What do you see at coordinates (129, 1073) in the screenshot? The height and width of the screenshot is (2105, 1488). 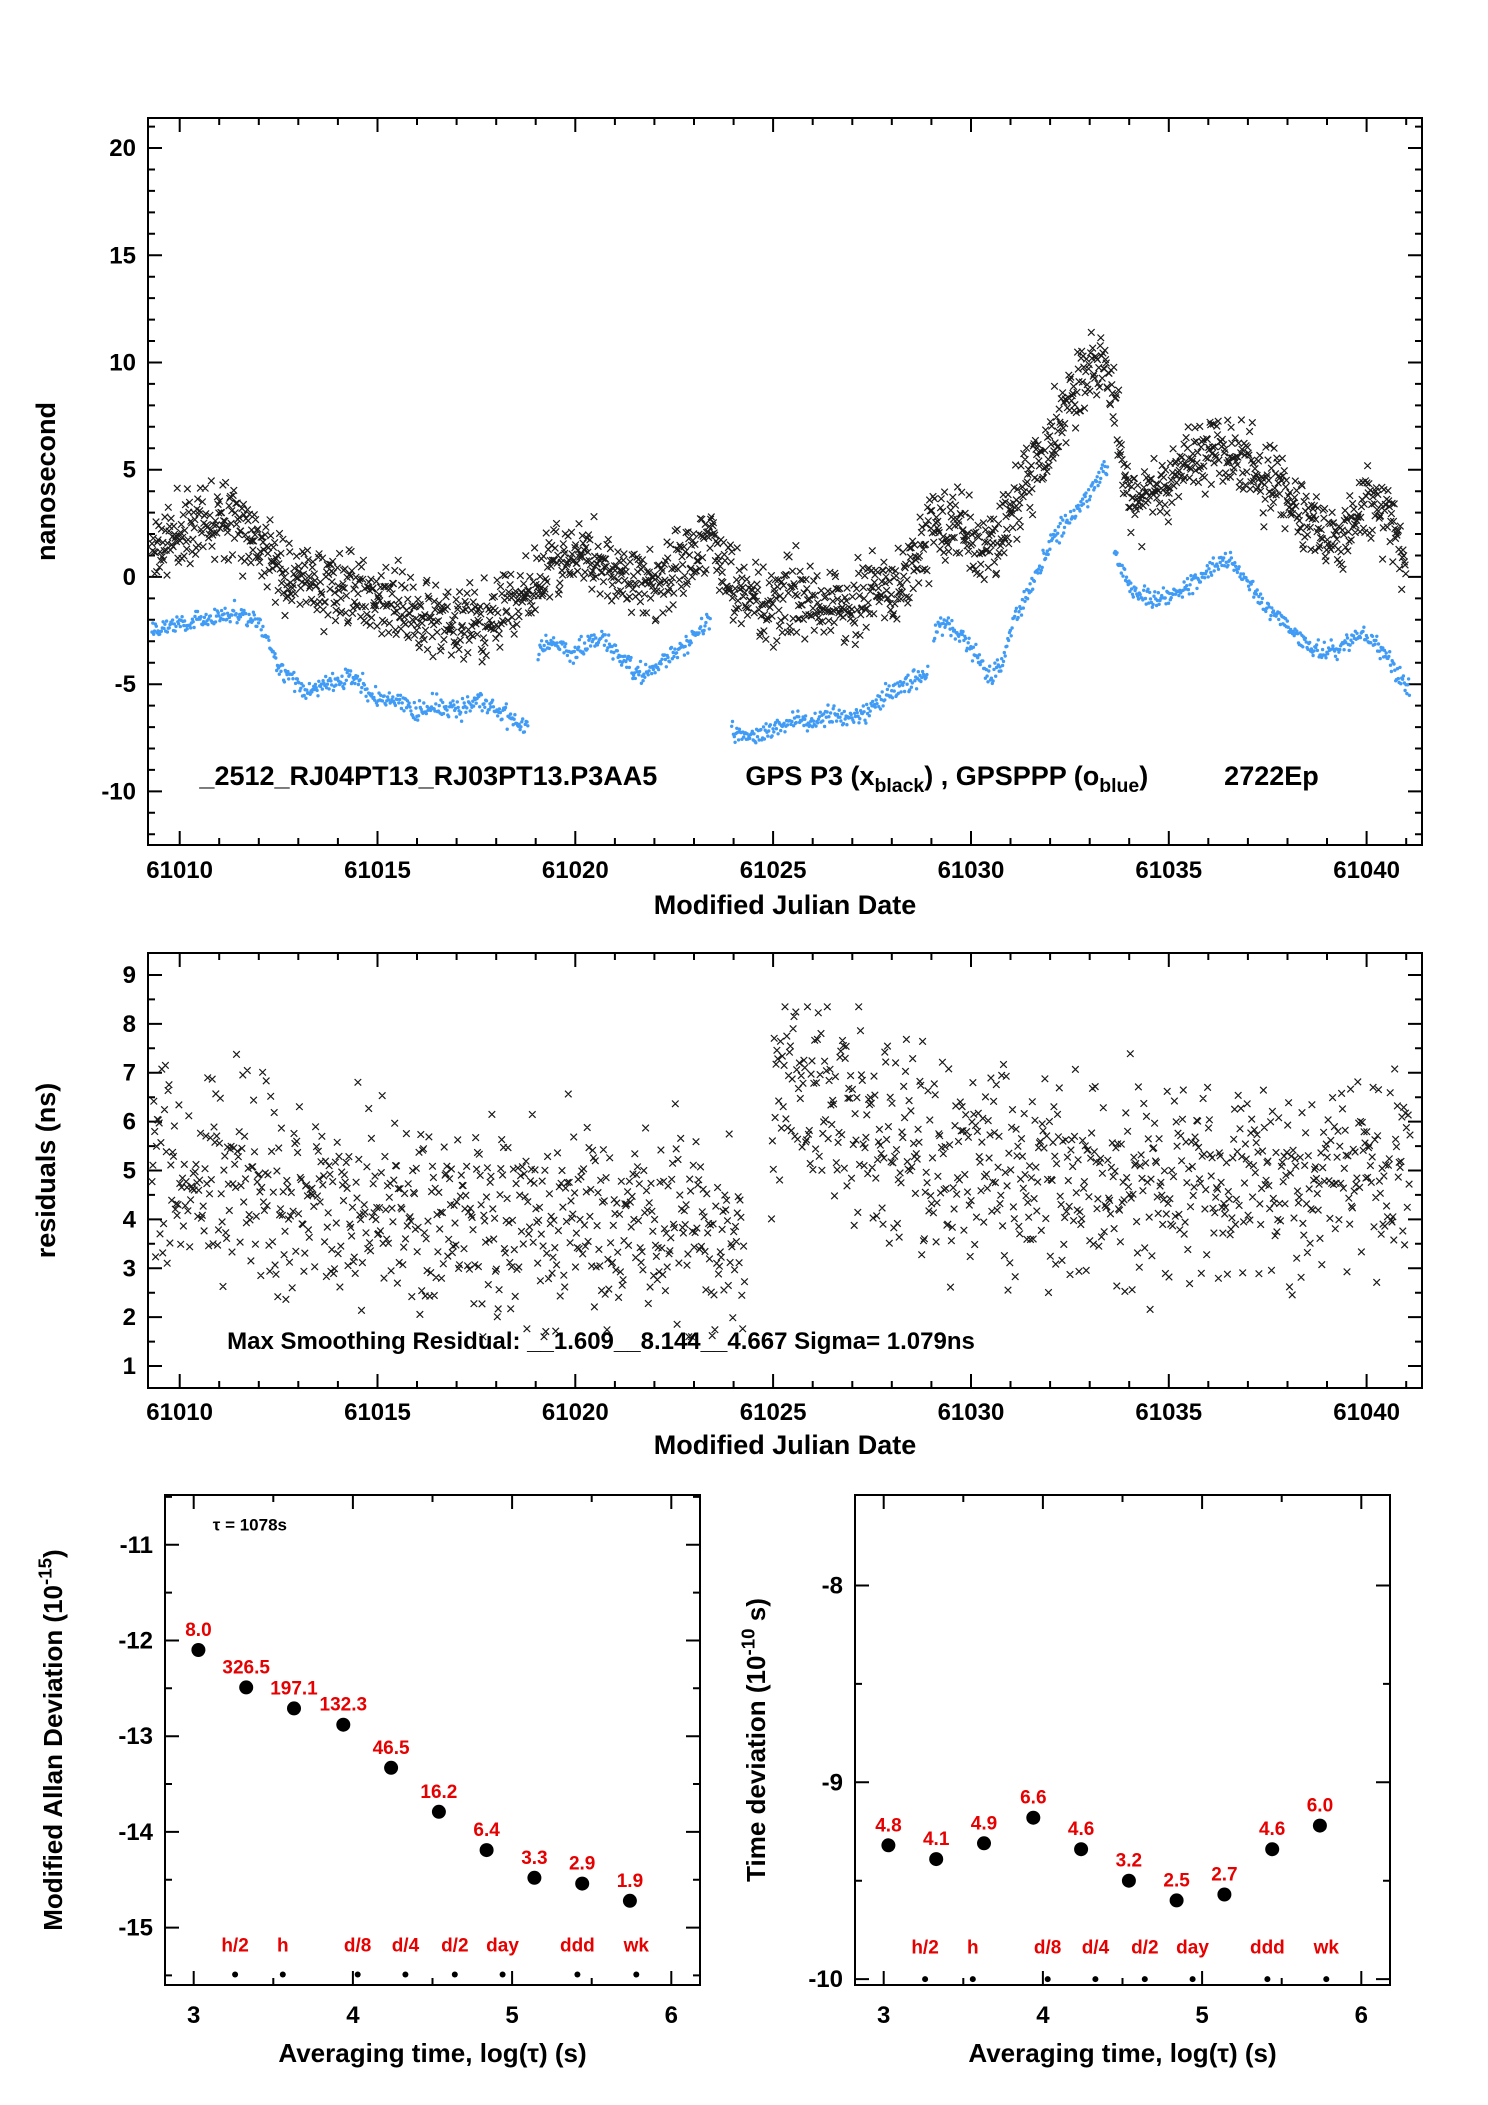 I see `y-tick-label: 7` at bounding box center [129, 1073].